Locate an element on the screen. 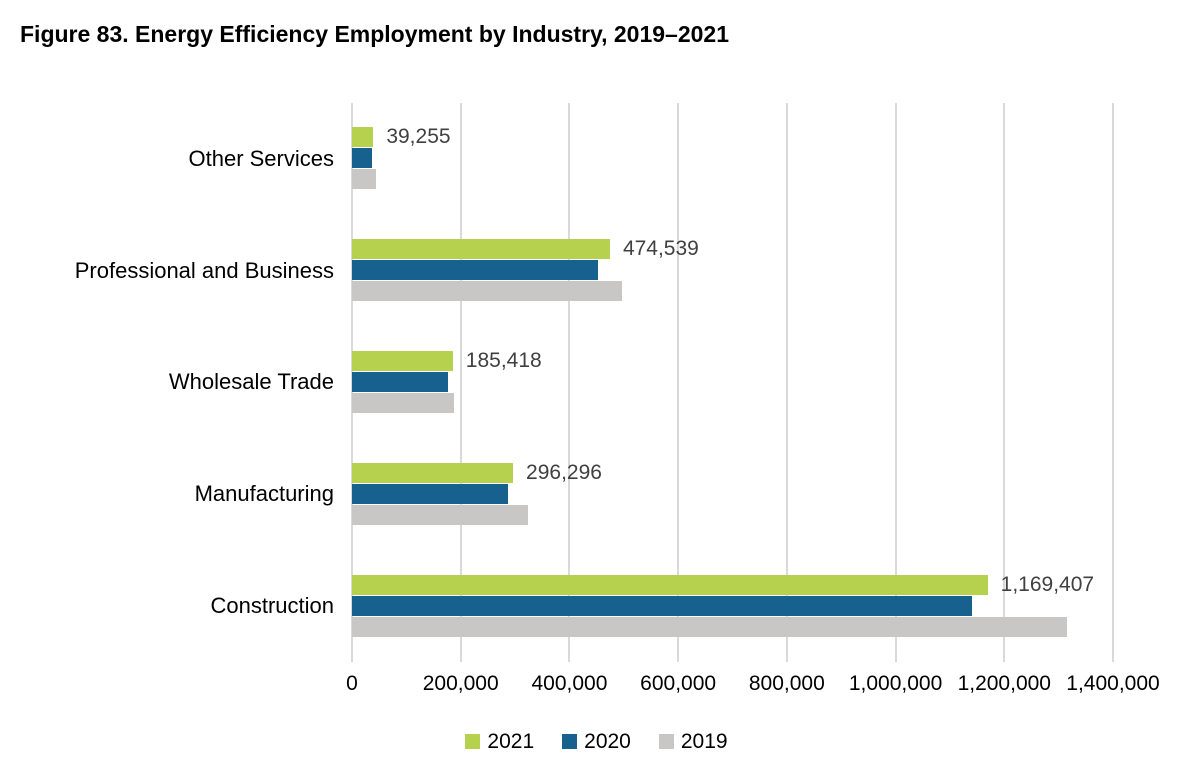  bar-2020-other-services is located at coordinates (362, 158).